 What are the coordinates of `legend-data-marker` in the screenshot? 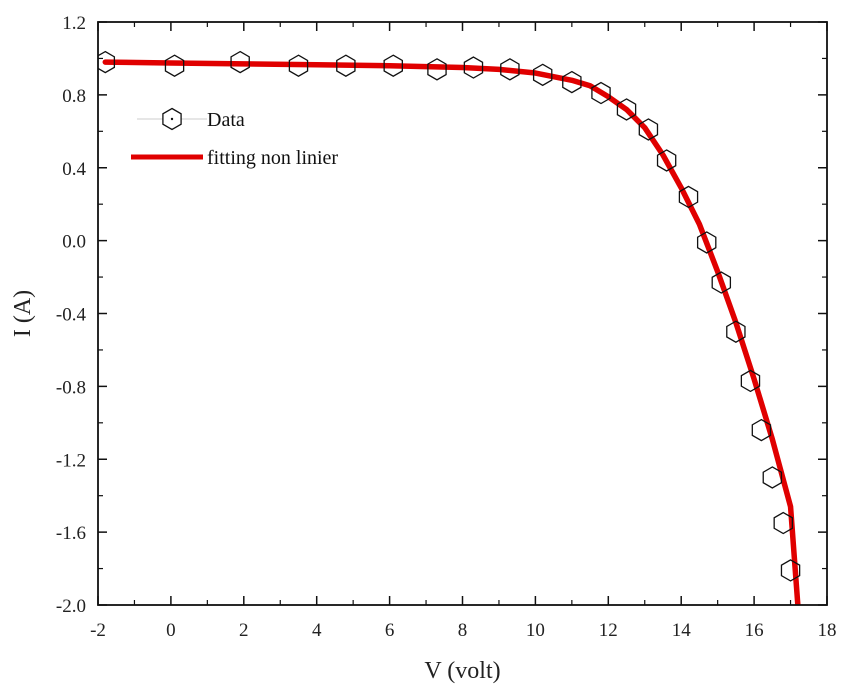 It's located at (172, 119).